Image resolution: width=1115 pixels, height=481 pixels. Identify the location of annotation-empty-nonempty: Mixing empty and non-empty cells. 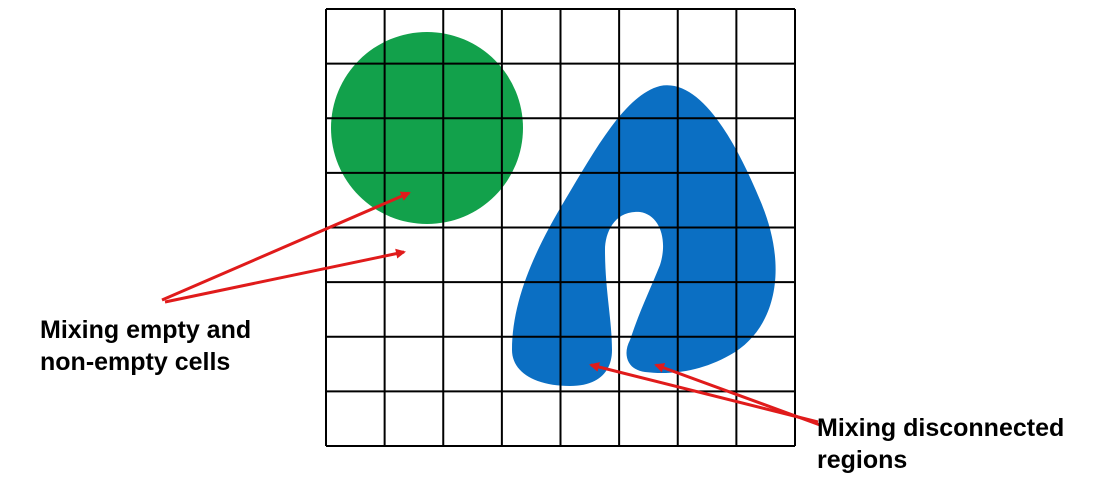
(145, 346).